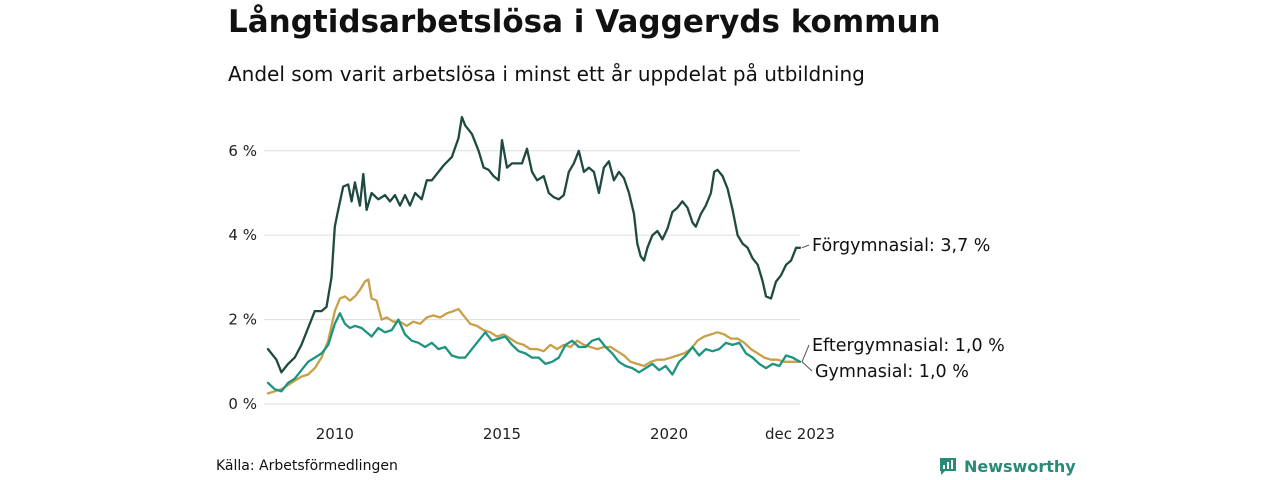 This screenshot has width=1280, height=480. Describe the element at coordinates (242, 151) in the screenshot. I see `y-tick-label-3: 6 %` at that location.